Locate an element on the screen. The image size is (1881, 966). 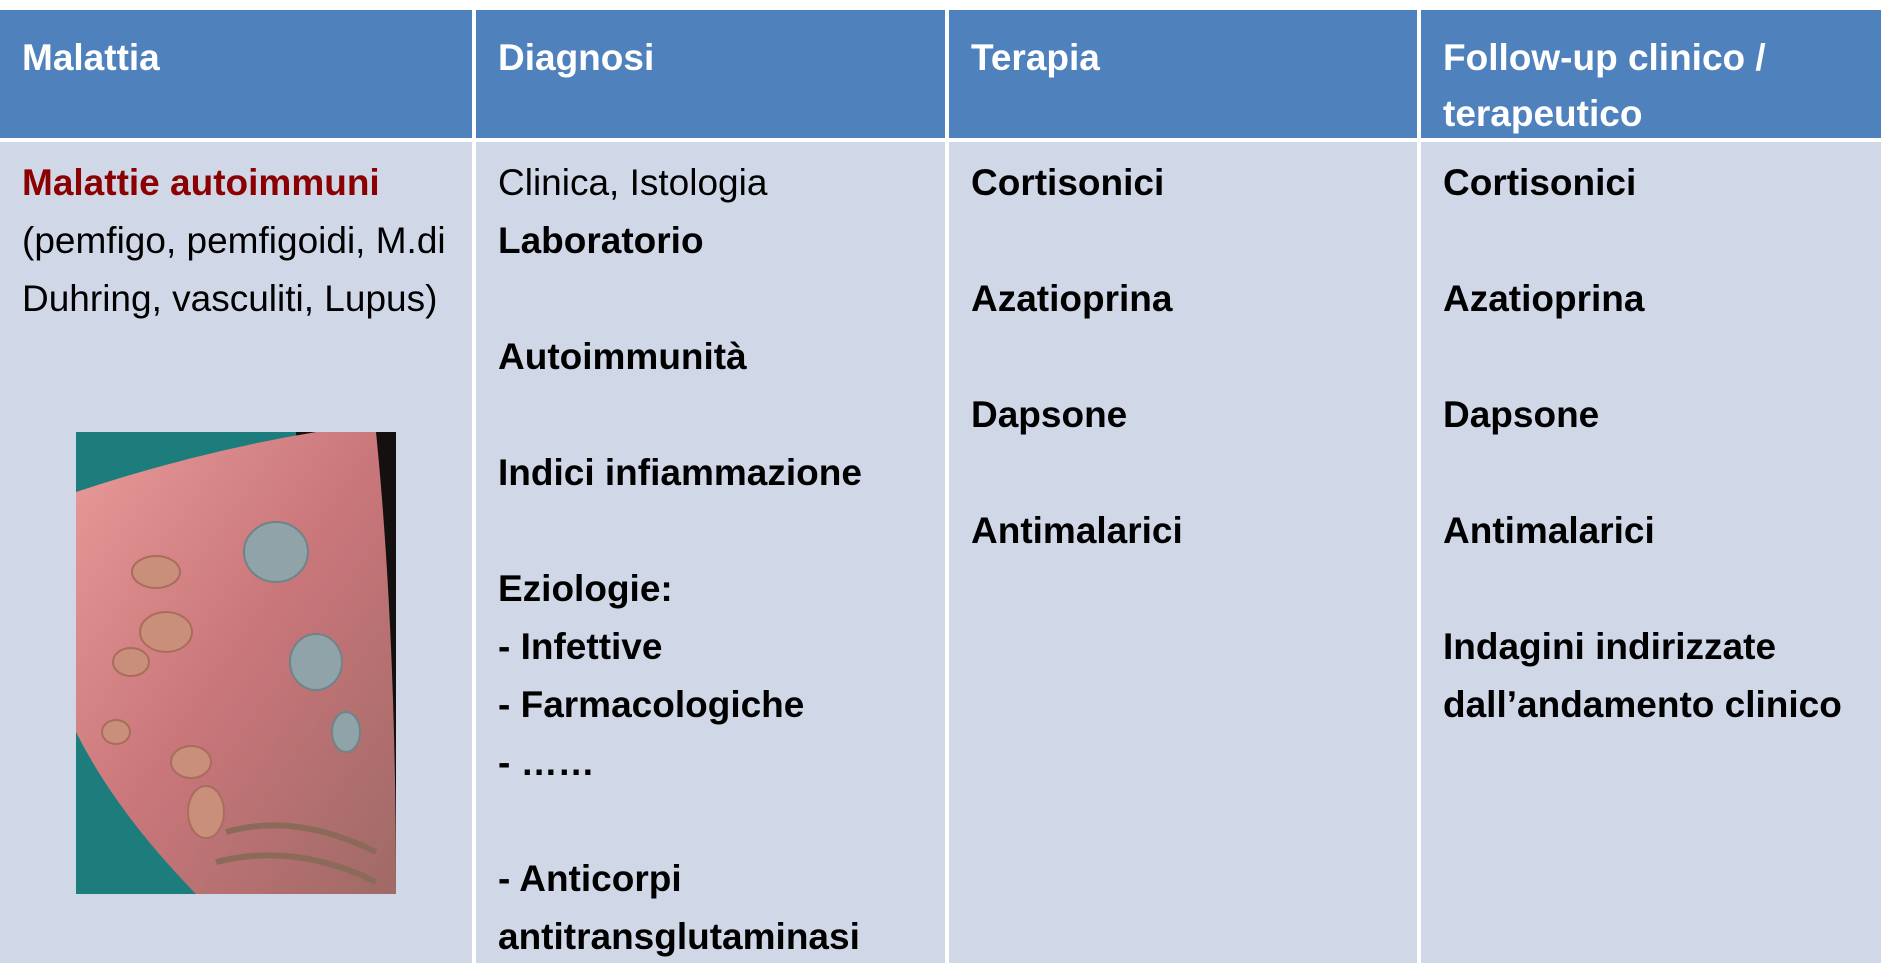
cell-line: - Anticorpi antitransglutaminasi is located at coordinates (679, 907).